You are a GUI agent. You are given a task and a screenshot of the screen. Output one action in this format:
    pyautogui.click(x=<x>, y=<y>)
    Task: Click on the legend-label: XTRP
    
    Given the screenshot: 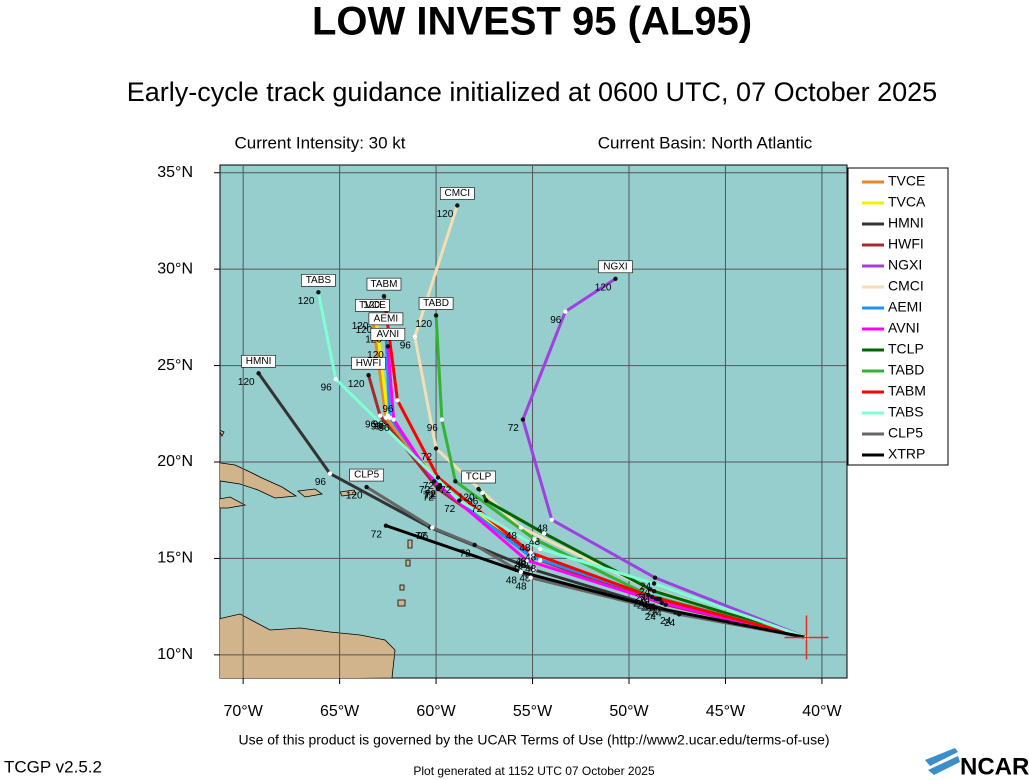 What is the action you would take?
    pyautogui.click(x=906, y=454)
    